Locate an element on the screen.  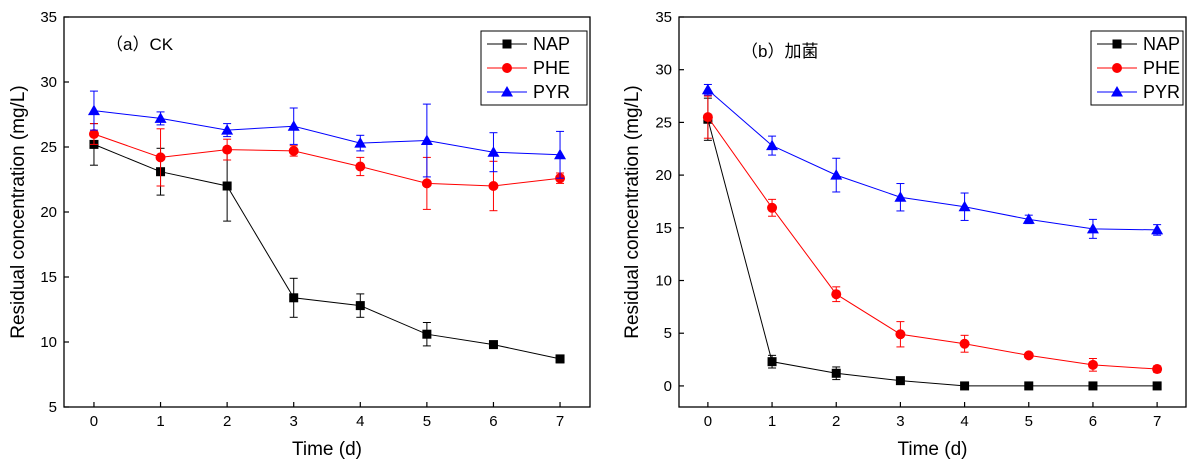
panel-label: （b）加菌 is located at coordinates (779, 51).